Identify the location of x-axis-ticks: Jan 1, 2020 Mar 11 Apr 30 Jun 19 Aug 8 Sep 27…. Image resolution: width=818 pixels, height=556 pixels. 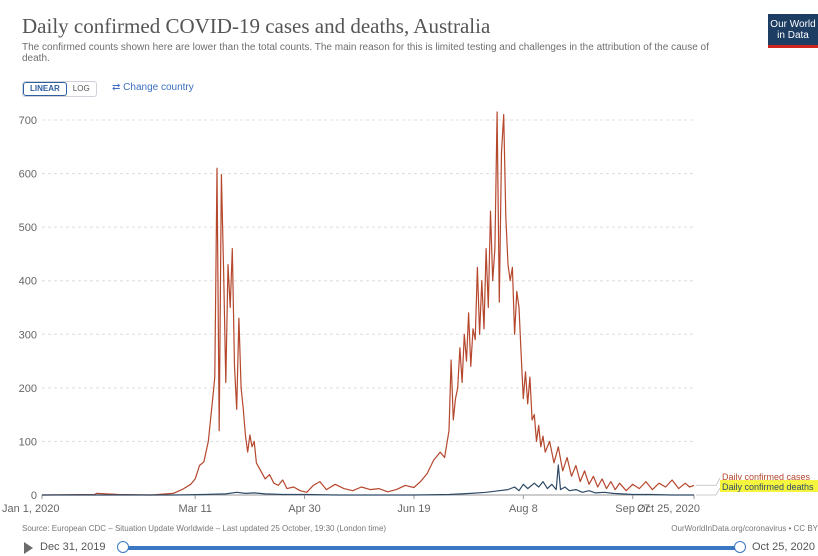
(351, 505).